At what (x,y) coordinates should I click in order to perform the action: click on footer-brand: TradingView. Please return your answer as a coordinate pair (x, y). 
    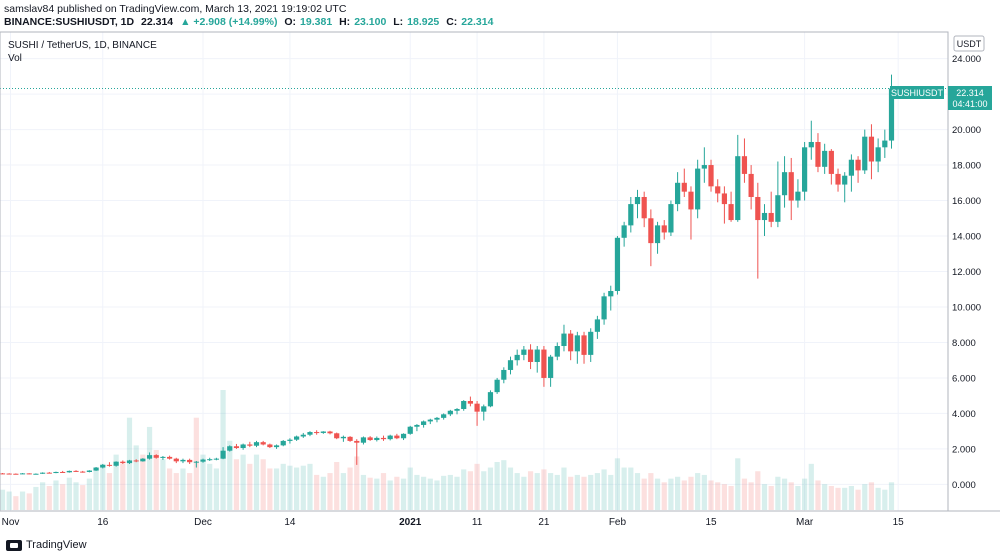
    Looking at the image, I should click on (46, 545).